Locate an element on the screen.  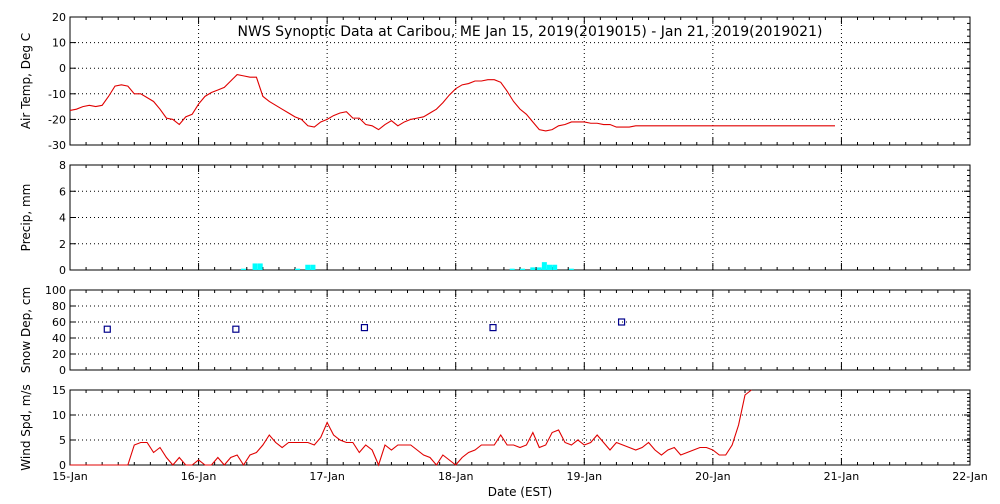
x-tick-label: 21-Jan is located at coordinates (842, 476).